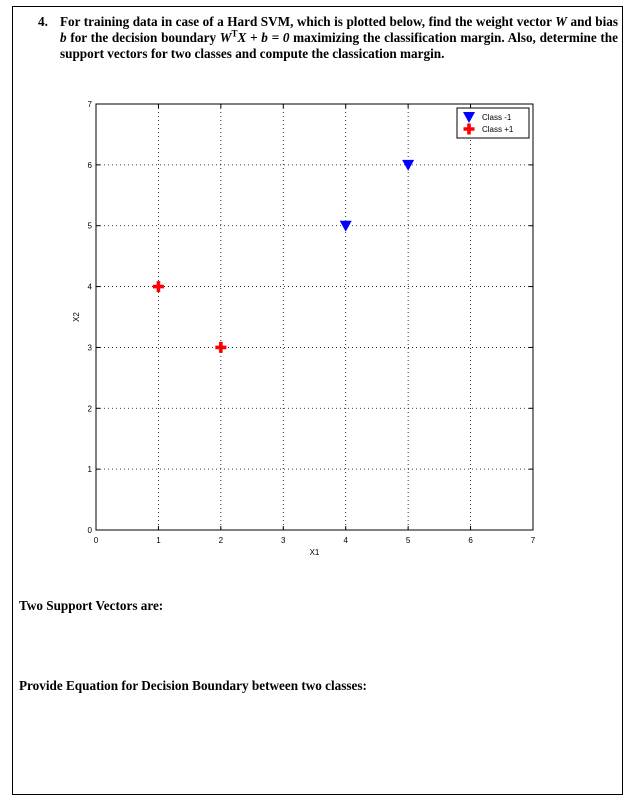 The height and width of the screenshot is (800, 631). Describe the element at coordinates (158, 540) in the screenshot. I see `x-tick-label: 1` at that location.